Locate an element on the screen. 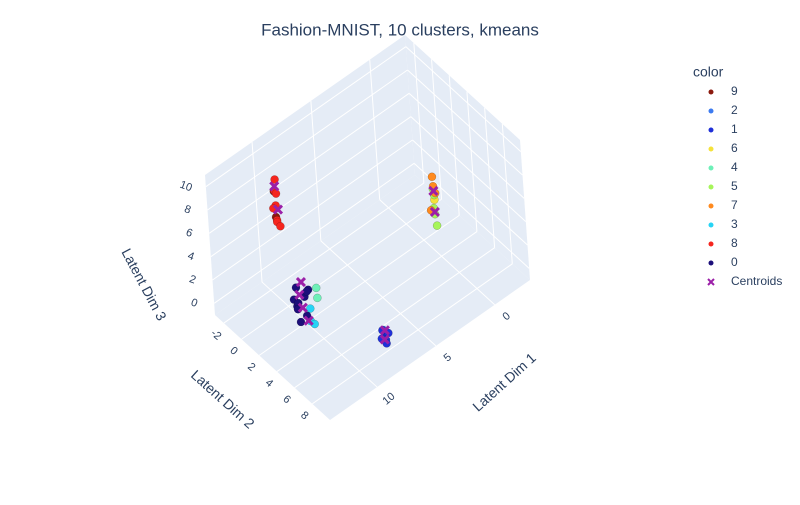 Image resolution: width=800 pixels, height=505 pixels. y-tick-label: 0 is located at coordinates (233, 351).